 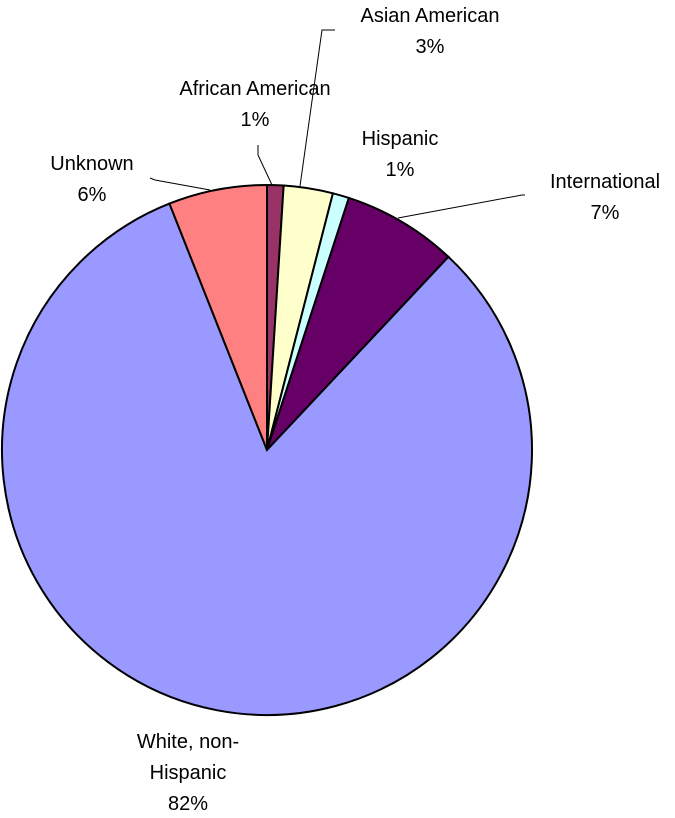 What do you see at coordinates (430, 16) in the screenshot?
I see `data-label-category: Asian American` at bounding box center [430, 16].